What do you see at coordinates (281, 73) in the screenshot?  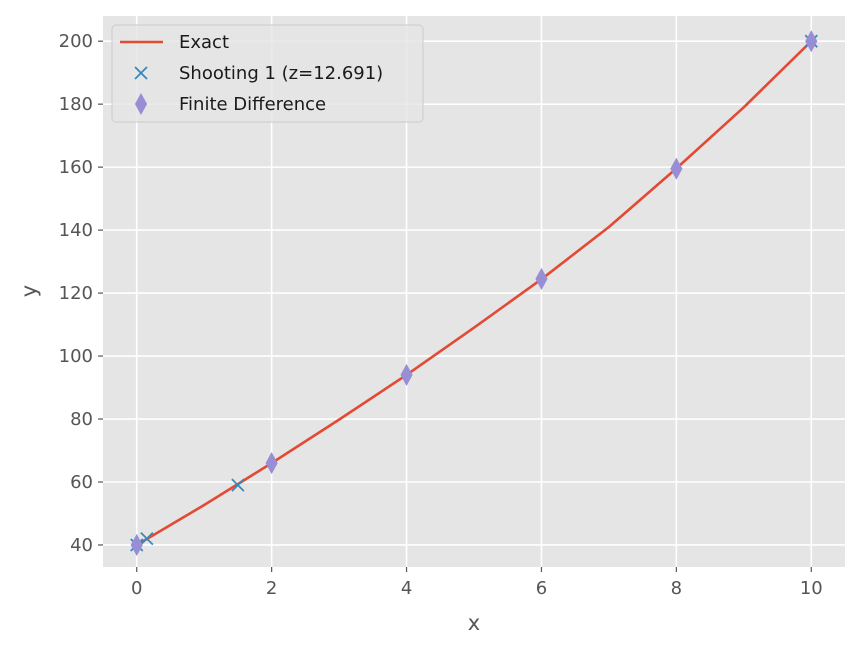 I see `legend-label: Shooting 1 (z=12.691)` at bounding box center [281, 73].